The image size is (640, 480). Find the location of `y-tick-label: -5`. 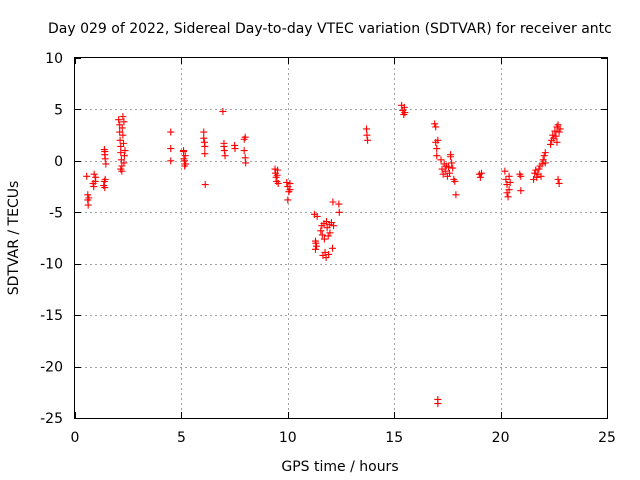

y-tick-label: -5 is located at coordinates (56, 213).